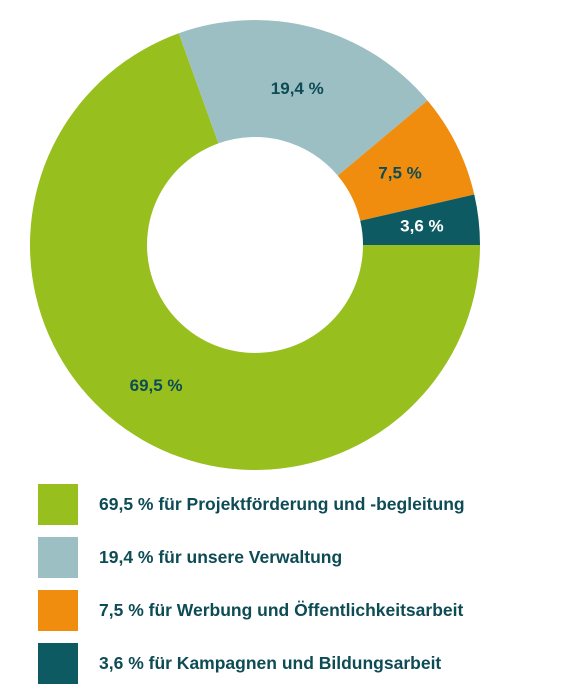  I want to click on legend-label-kampagnen: 3,6 % für Kampagnen und Bildungsarbeit, so click(270, 663).